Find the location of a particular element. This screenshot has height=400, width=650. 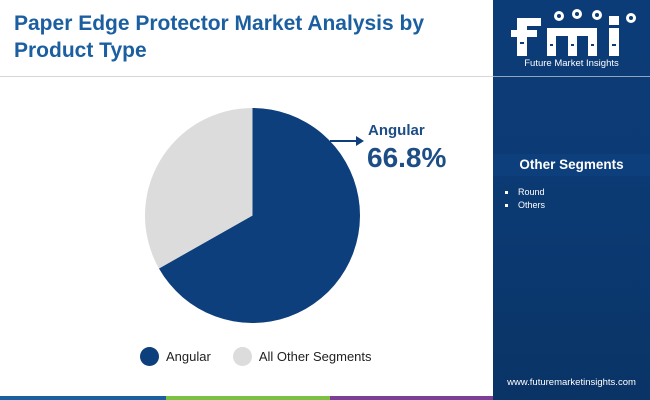

legend-label: All Other Segments is located at coordinates (315, 356).